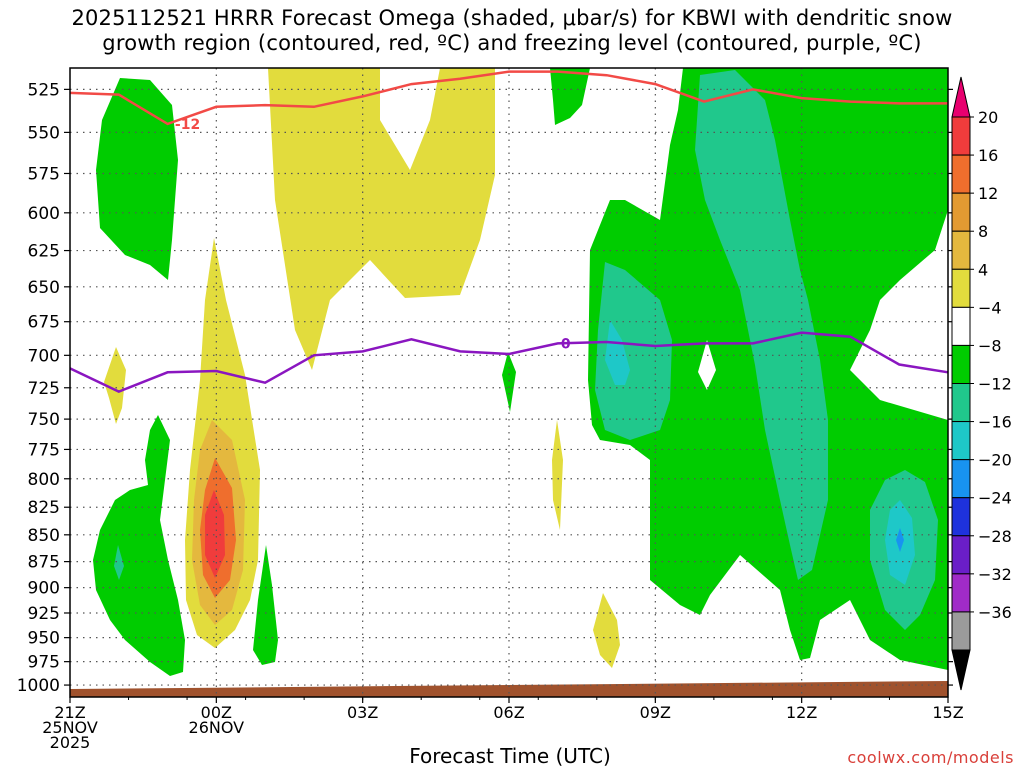 Image resolution: width=1024 pixels, height=768 pixels. What do you see at coordinates (362, 712) in the screenshot?
I see `x-tick-label: 03Z` at bounding box center [362, 712].